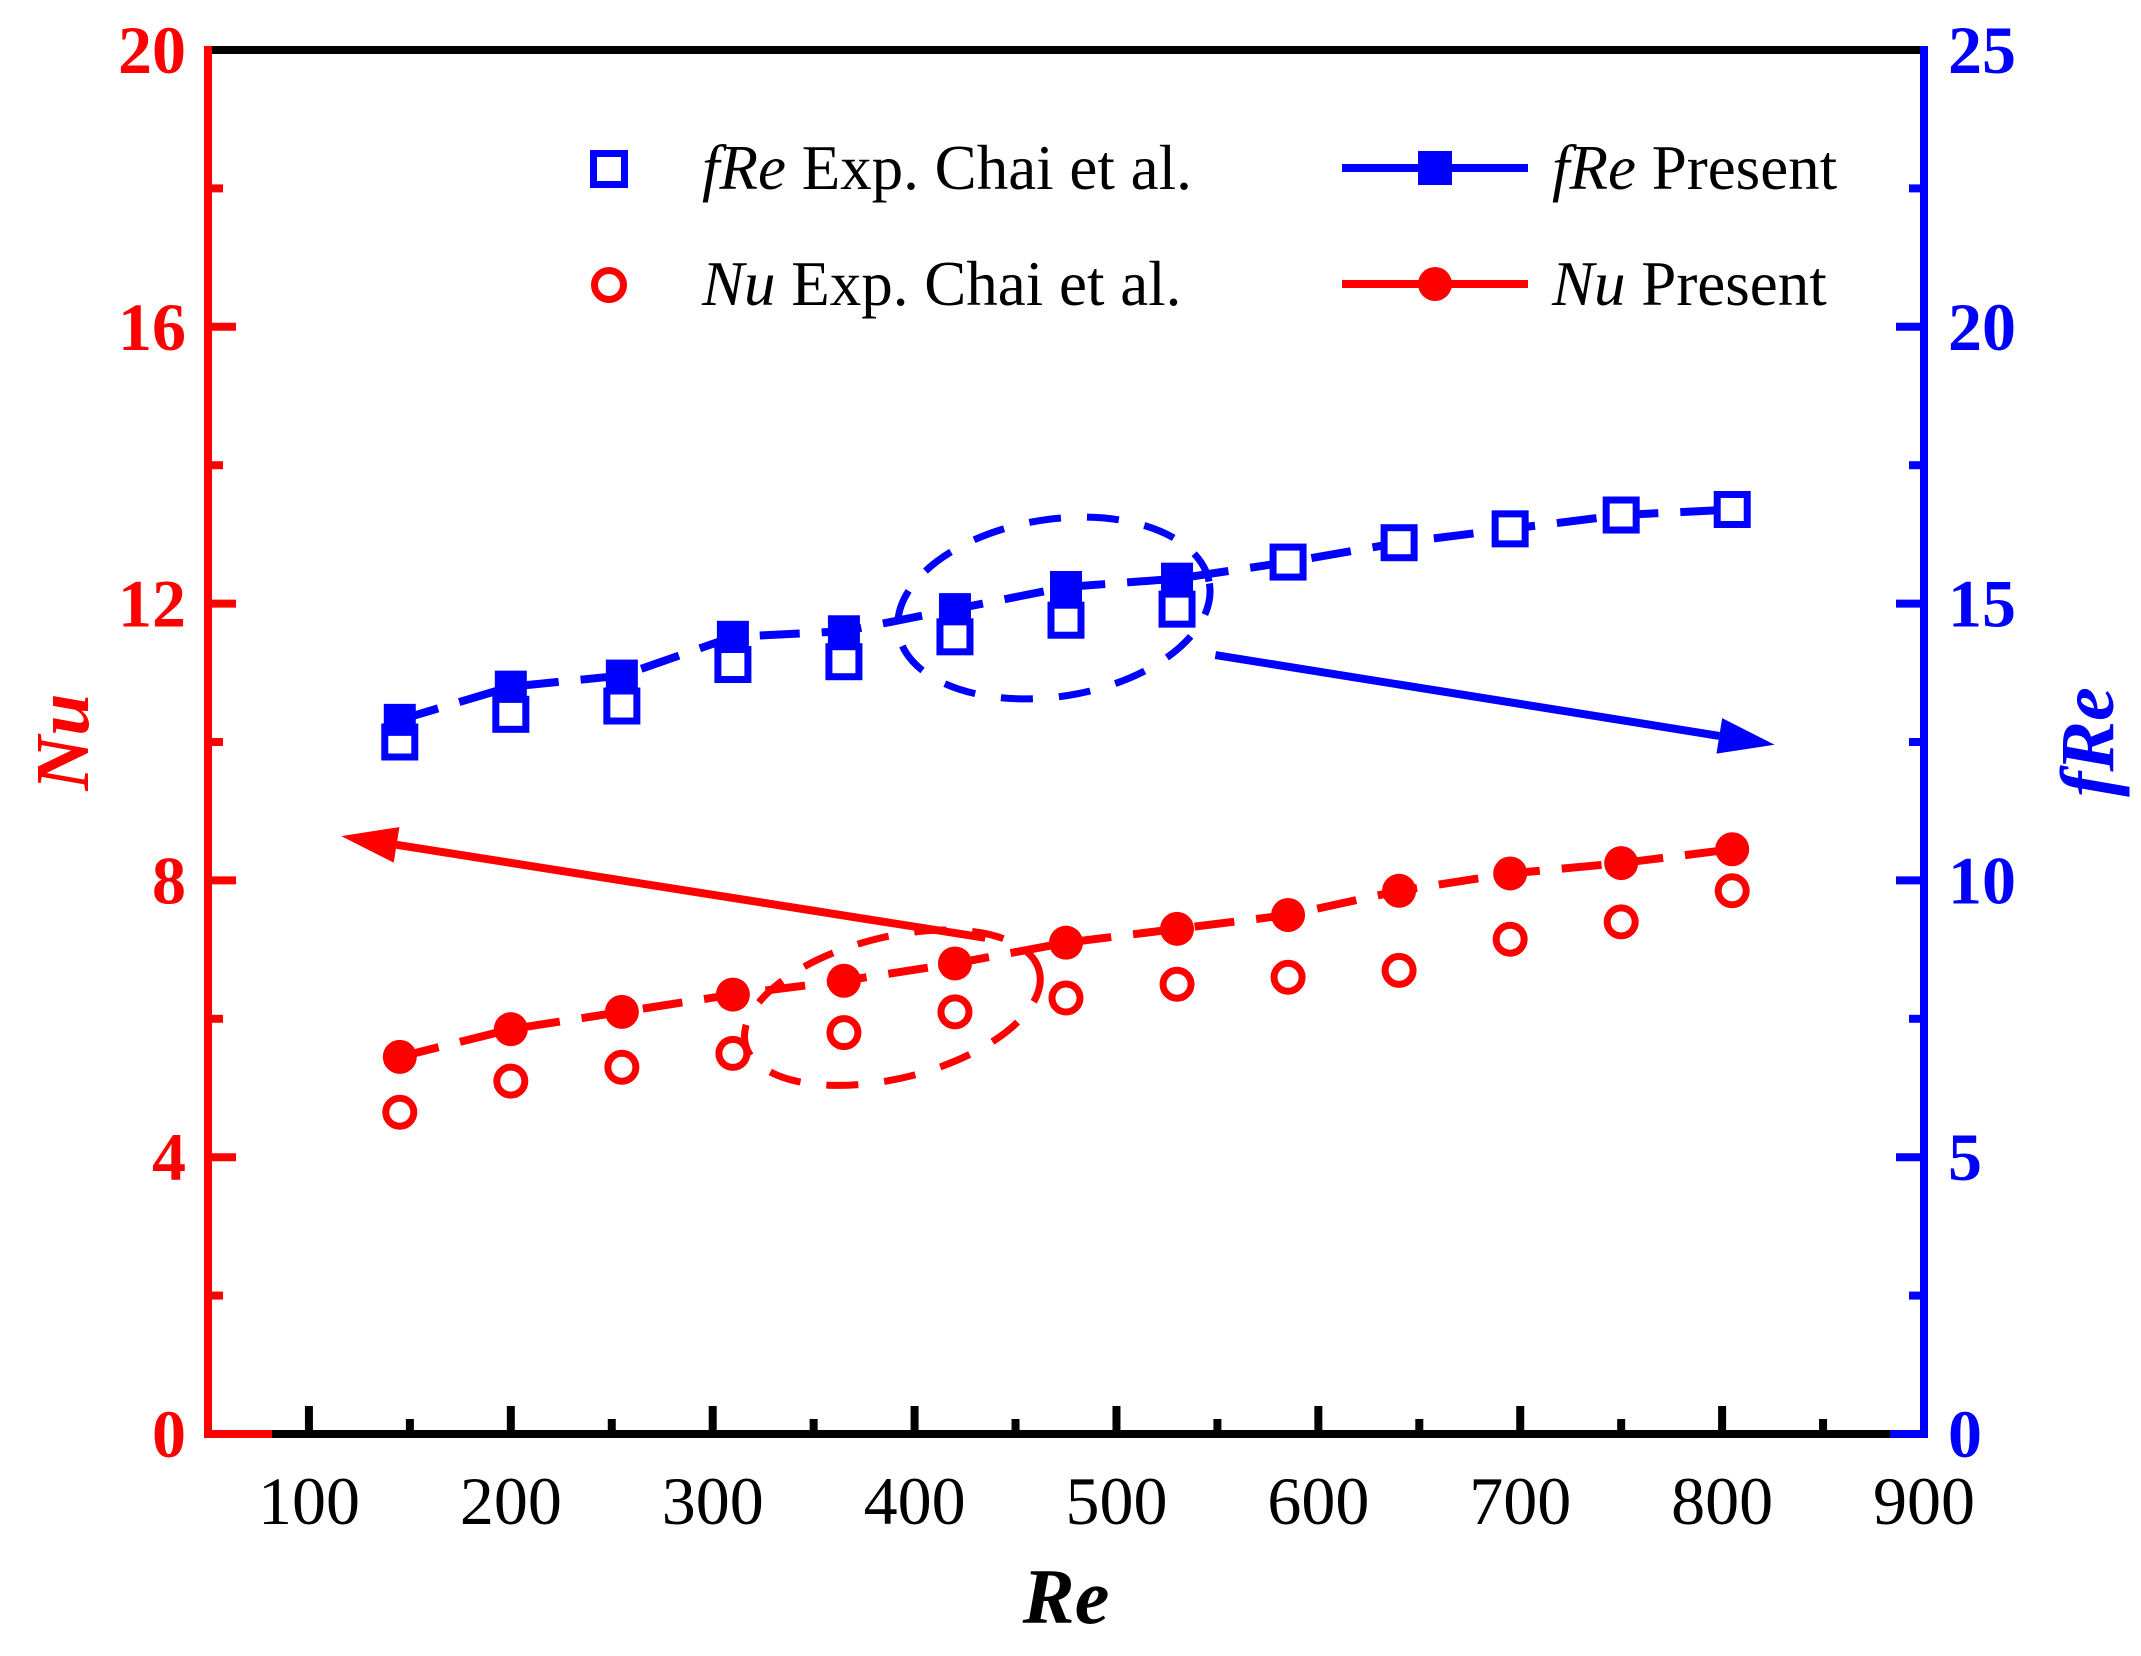 The image size is (2141, 1656). I want to click on svg-text: 200, so click(511, 1501).